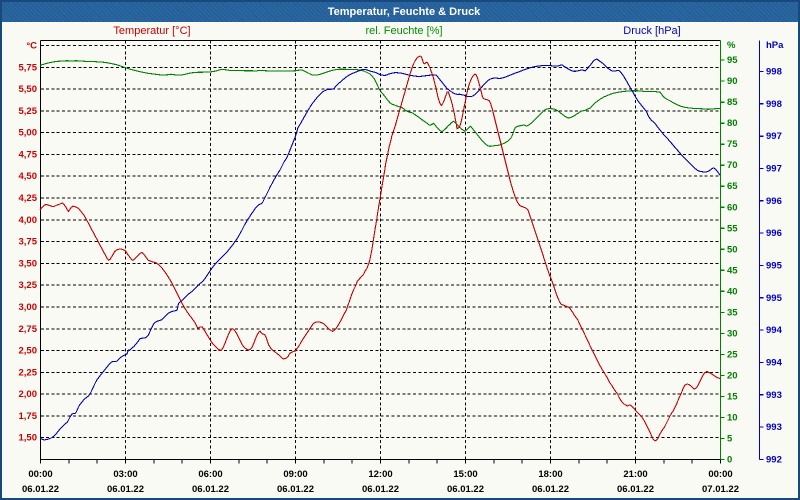 Image resolution: width=800 pixels, height=500 pixels. I want to click on svg-text: 2,50, so click(28, 351).